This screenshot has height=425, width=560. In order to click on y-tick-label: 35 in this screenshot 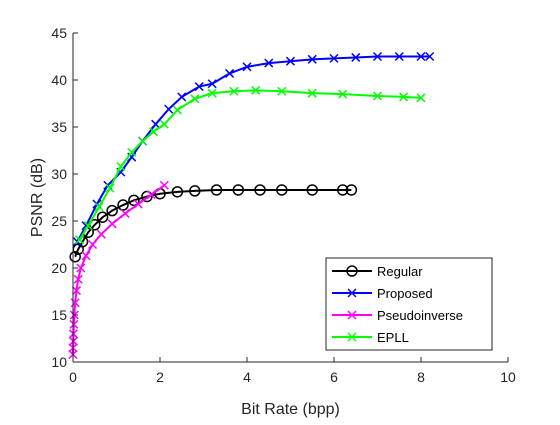, I will do `click(59, 127)`.